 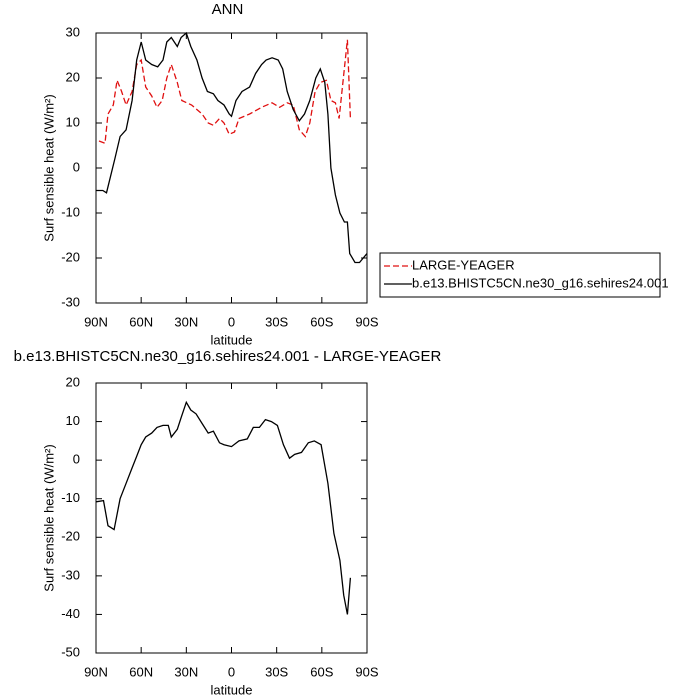 What do you see at coordinates (228, 9) in the screenshot?
I see `chart-title: ANN` at bounding box center [228, 9].